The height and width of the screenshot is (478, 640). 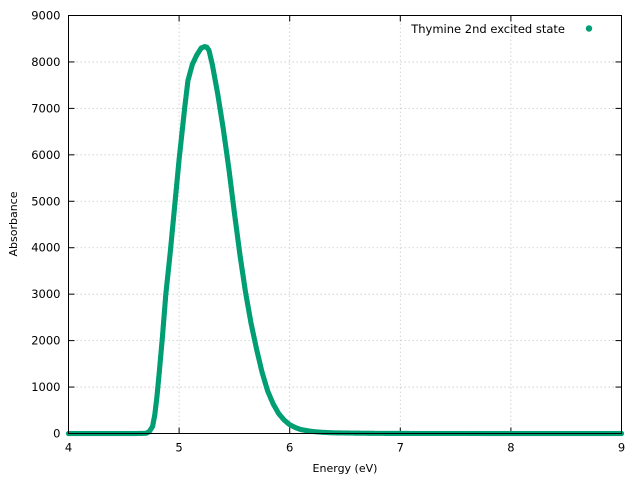 What do you see at coordinates (510, 448) in the screenshot?
I see `x-tick-label: 8` at bounding box center [510, 448].